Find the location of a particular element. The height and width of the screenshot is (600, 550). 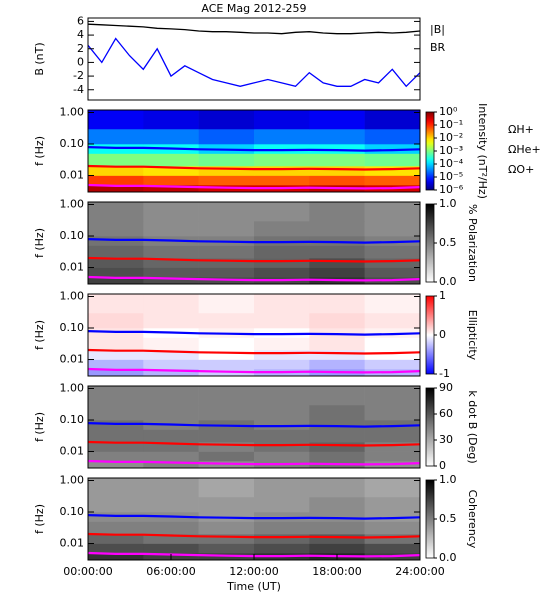

colorbar-tick-label: 10⁻⁴ is located at coordinates (451, 163).